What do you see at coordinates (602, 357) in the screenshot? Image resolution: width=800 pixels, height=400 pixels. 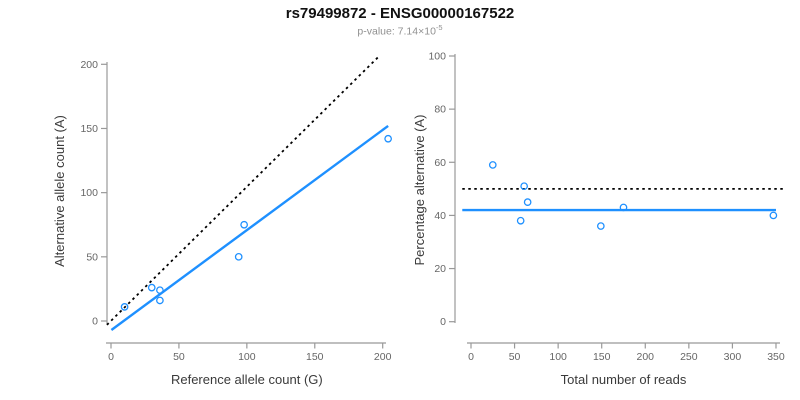 I see `right-panel-x-tick-label: 150` at bounding box center [602, 357].